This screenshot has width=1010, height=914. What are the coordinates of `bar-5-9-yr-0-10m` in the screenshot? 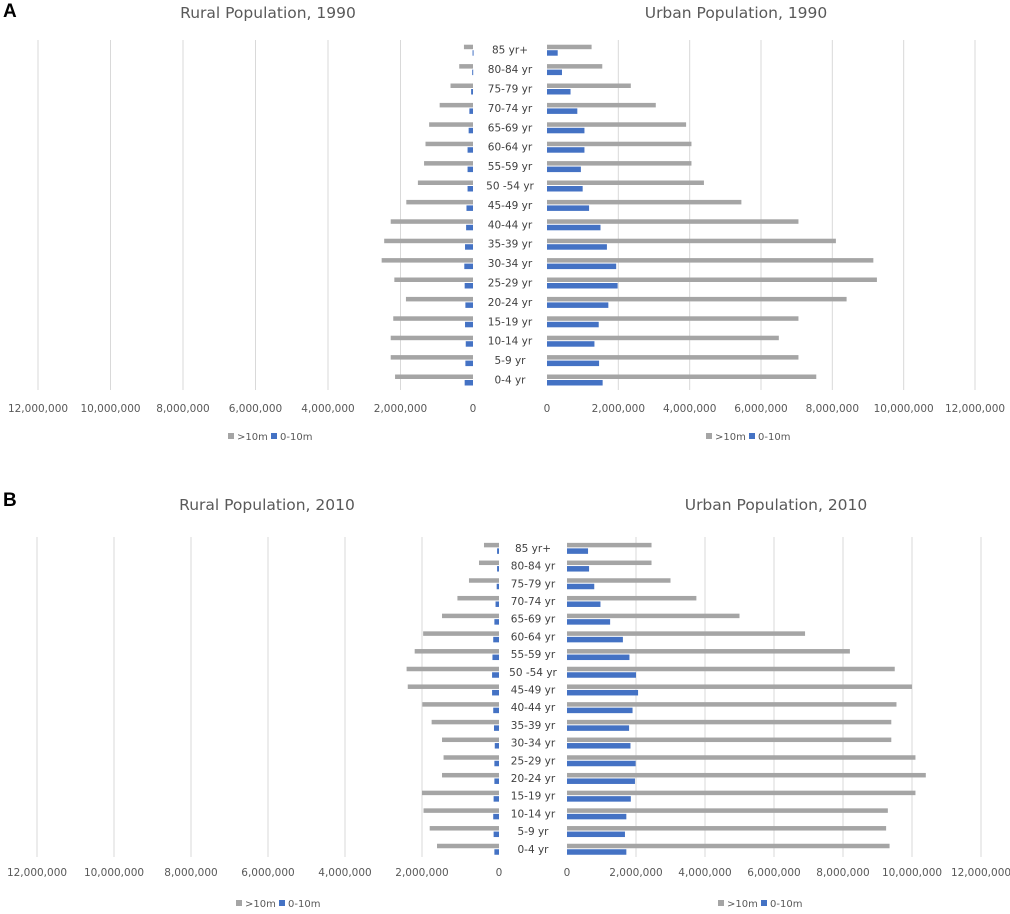 It's located at (573, 363).